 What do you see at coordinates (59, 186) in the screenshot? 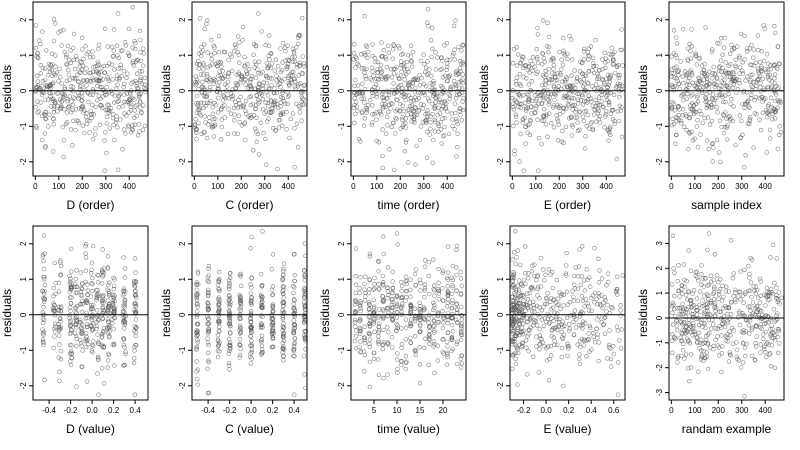
I see `x-tick-label: 100` at bounding box center [59, 186].